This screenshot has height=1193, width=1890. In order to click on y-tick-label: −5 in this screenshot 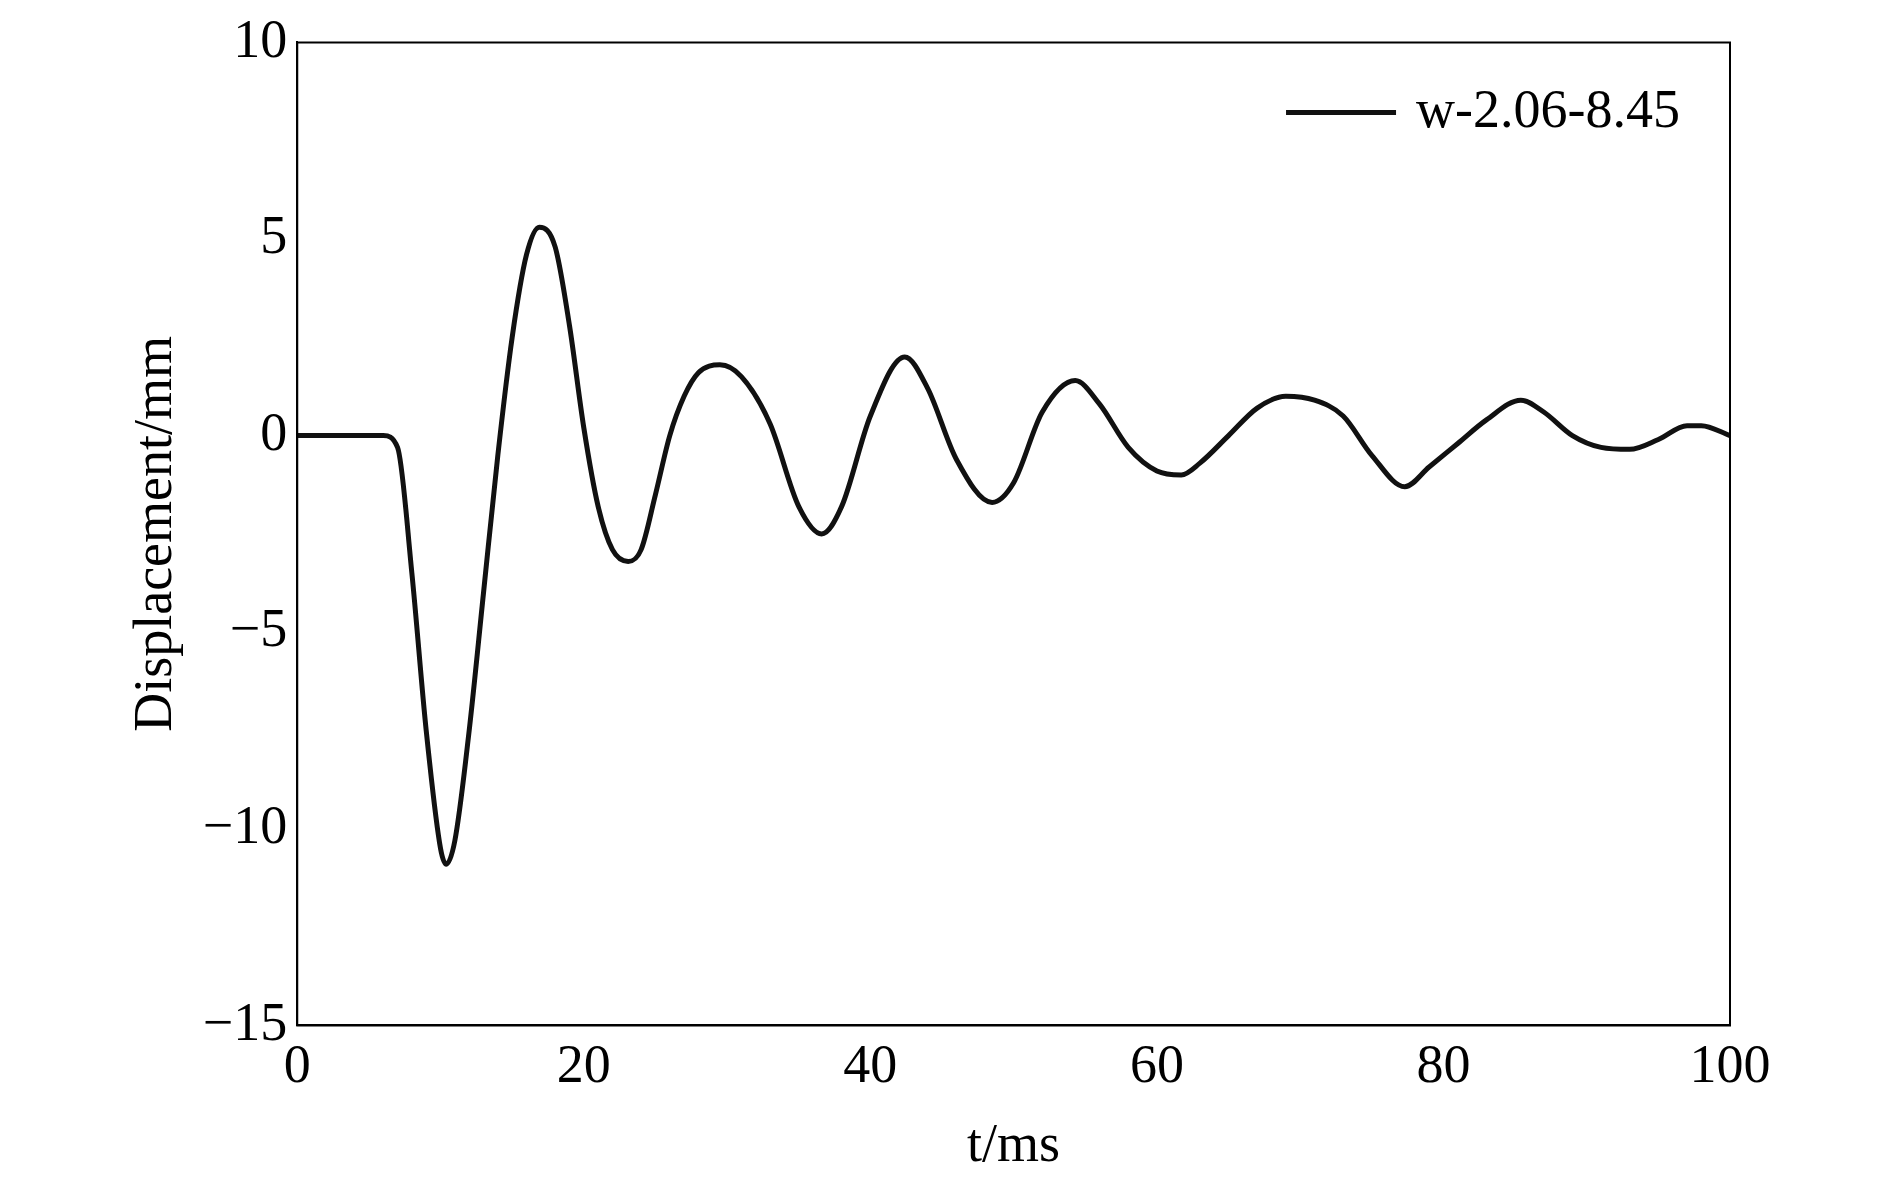, I will do `click(258, 628)`.